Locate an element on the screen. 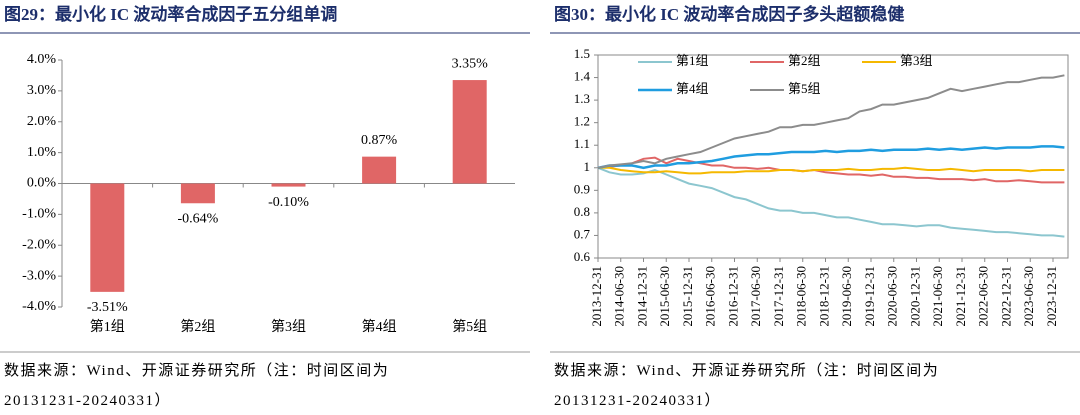 This screenshot has height=415, width=1080. legend-label: 第2组 is located at coordinates (804, 60).